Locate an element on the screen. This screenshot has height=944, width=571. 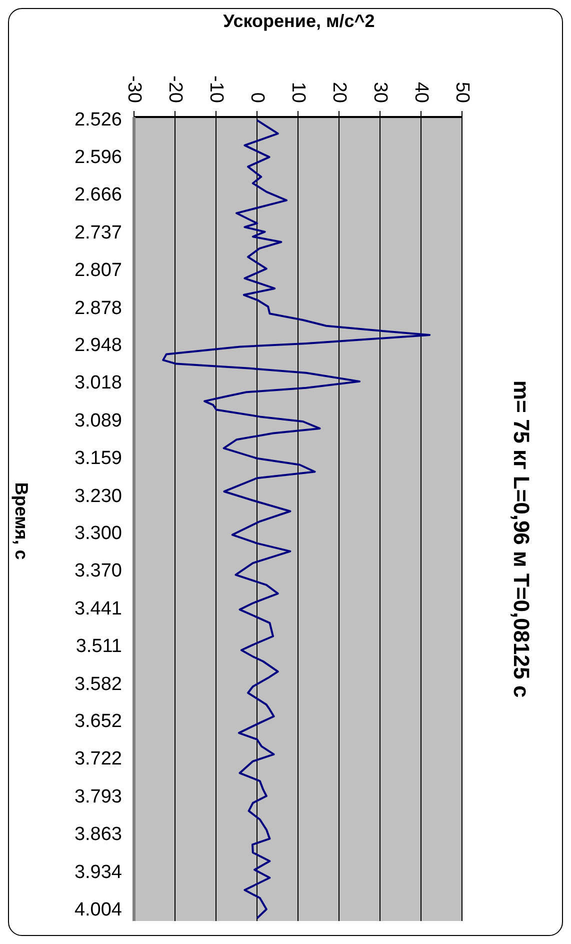
y-tick-label: 3.722 is located at coordinates (98, 759).